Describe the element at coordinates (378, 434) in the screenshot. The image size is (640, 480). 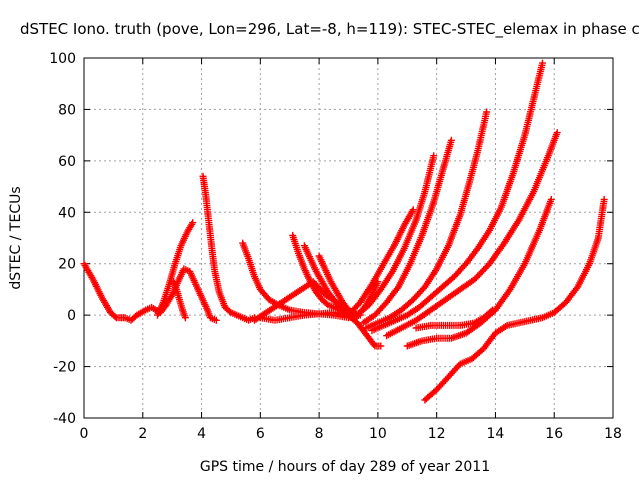
I see `x-tick-label: 10` at that location.